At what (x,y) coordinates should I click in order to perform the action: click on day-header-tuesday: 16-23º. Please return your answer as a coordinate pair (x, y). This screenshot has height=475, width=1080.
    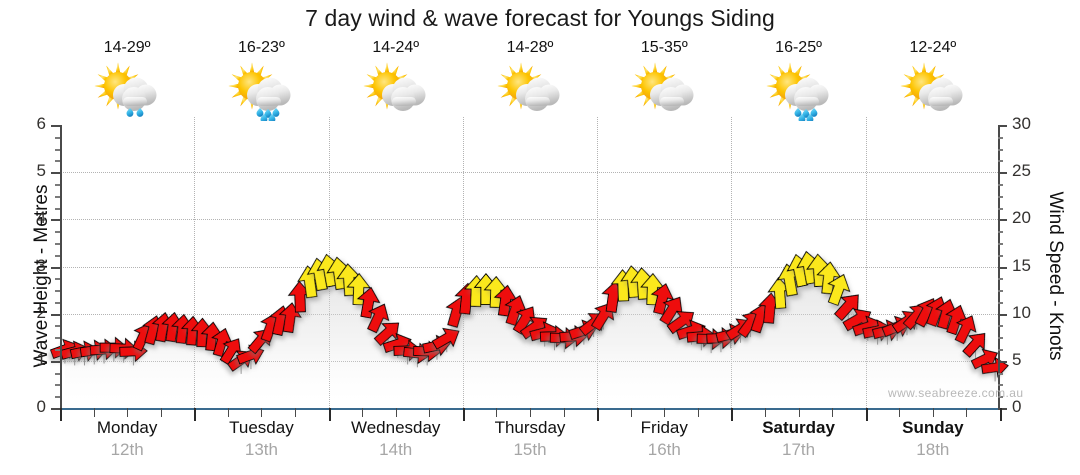
    Looking at the image, I should click on (261, 80).